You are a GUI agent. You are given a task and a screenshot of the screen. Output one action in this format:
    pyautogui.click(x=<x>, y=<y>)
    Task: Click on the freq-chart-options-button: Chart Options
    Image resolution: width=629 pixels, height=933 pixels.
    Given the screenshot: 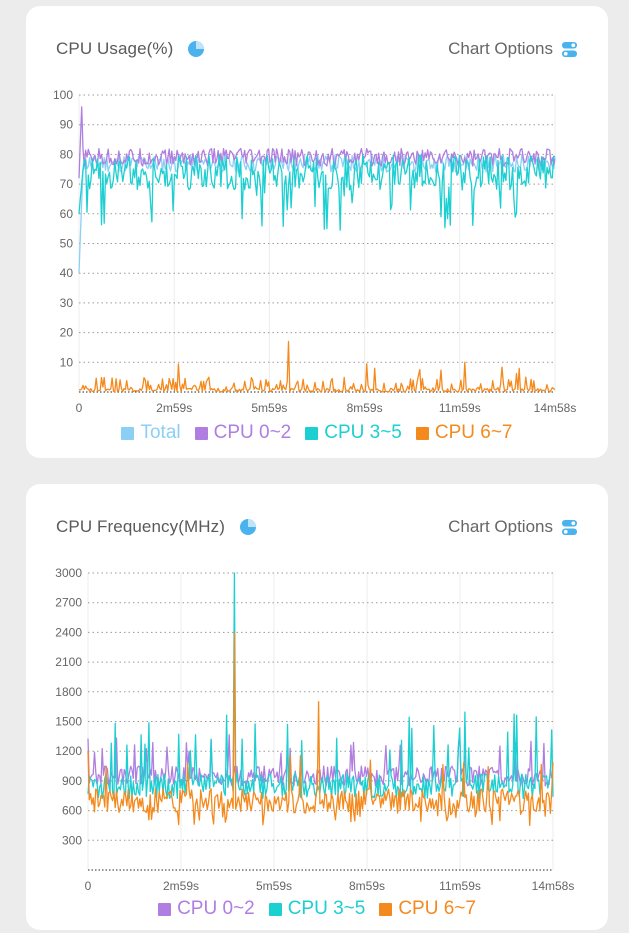 What is the action you would take?
    pyautogui.click(x=513, y=527)
    